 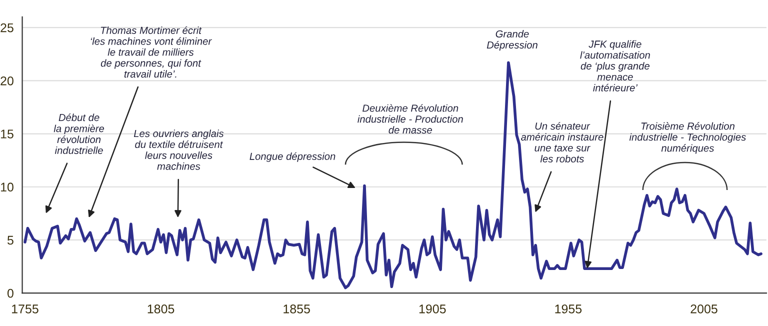 What do you see at coordinates (615, 66) in the screenshot?
I see `annotation: JFK qualifie l’automatisation de ‘plus grande menace intérieure’` at bounding box center [615, 66].